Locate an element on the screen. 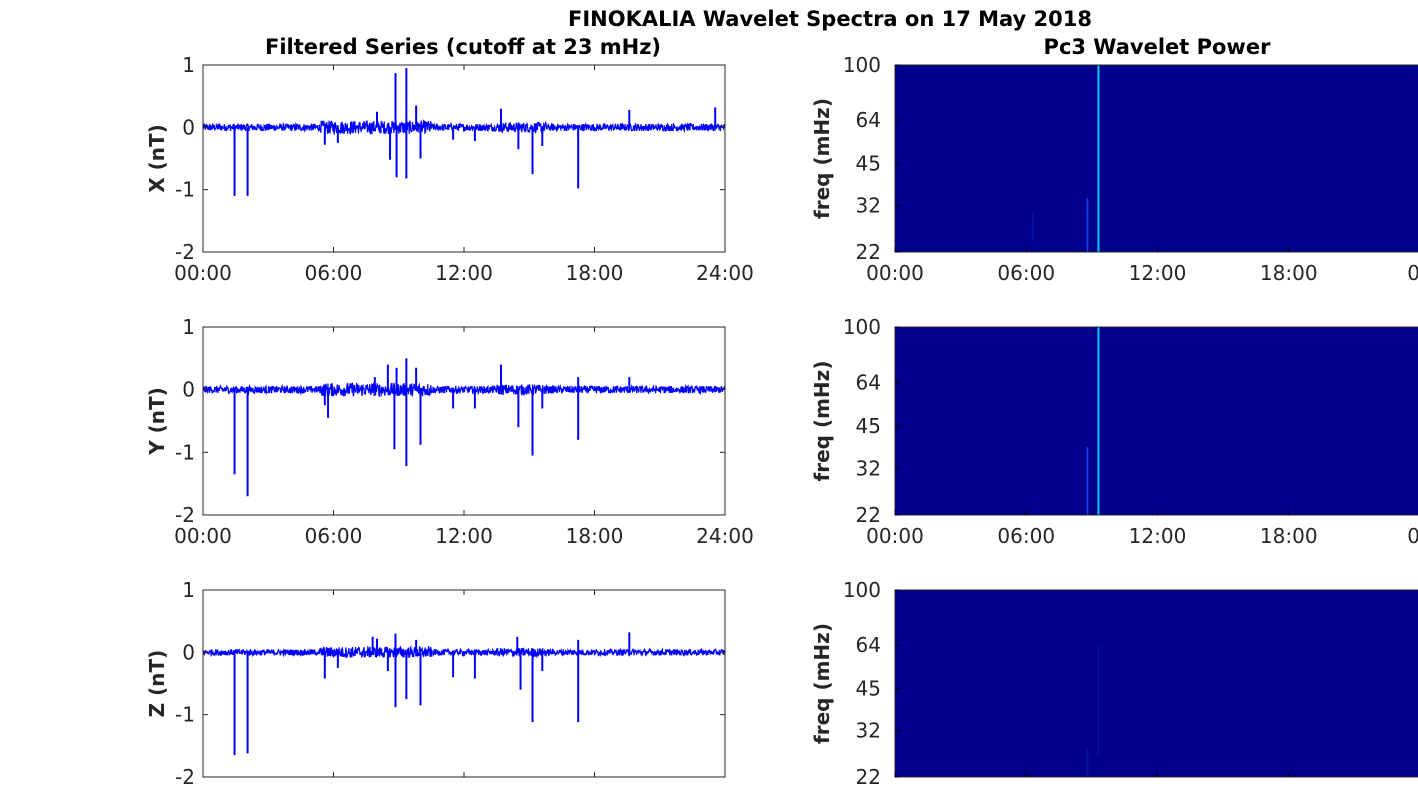 This screenshot has width=1418, height=788. series-panel-z: -2 -1 0 1 Z (nT) is located at coordinates (435, 683).